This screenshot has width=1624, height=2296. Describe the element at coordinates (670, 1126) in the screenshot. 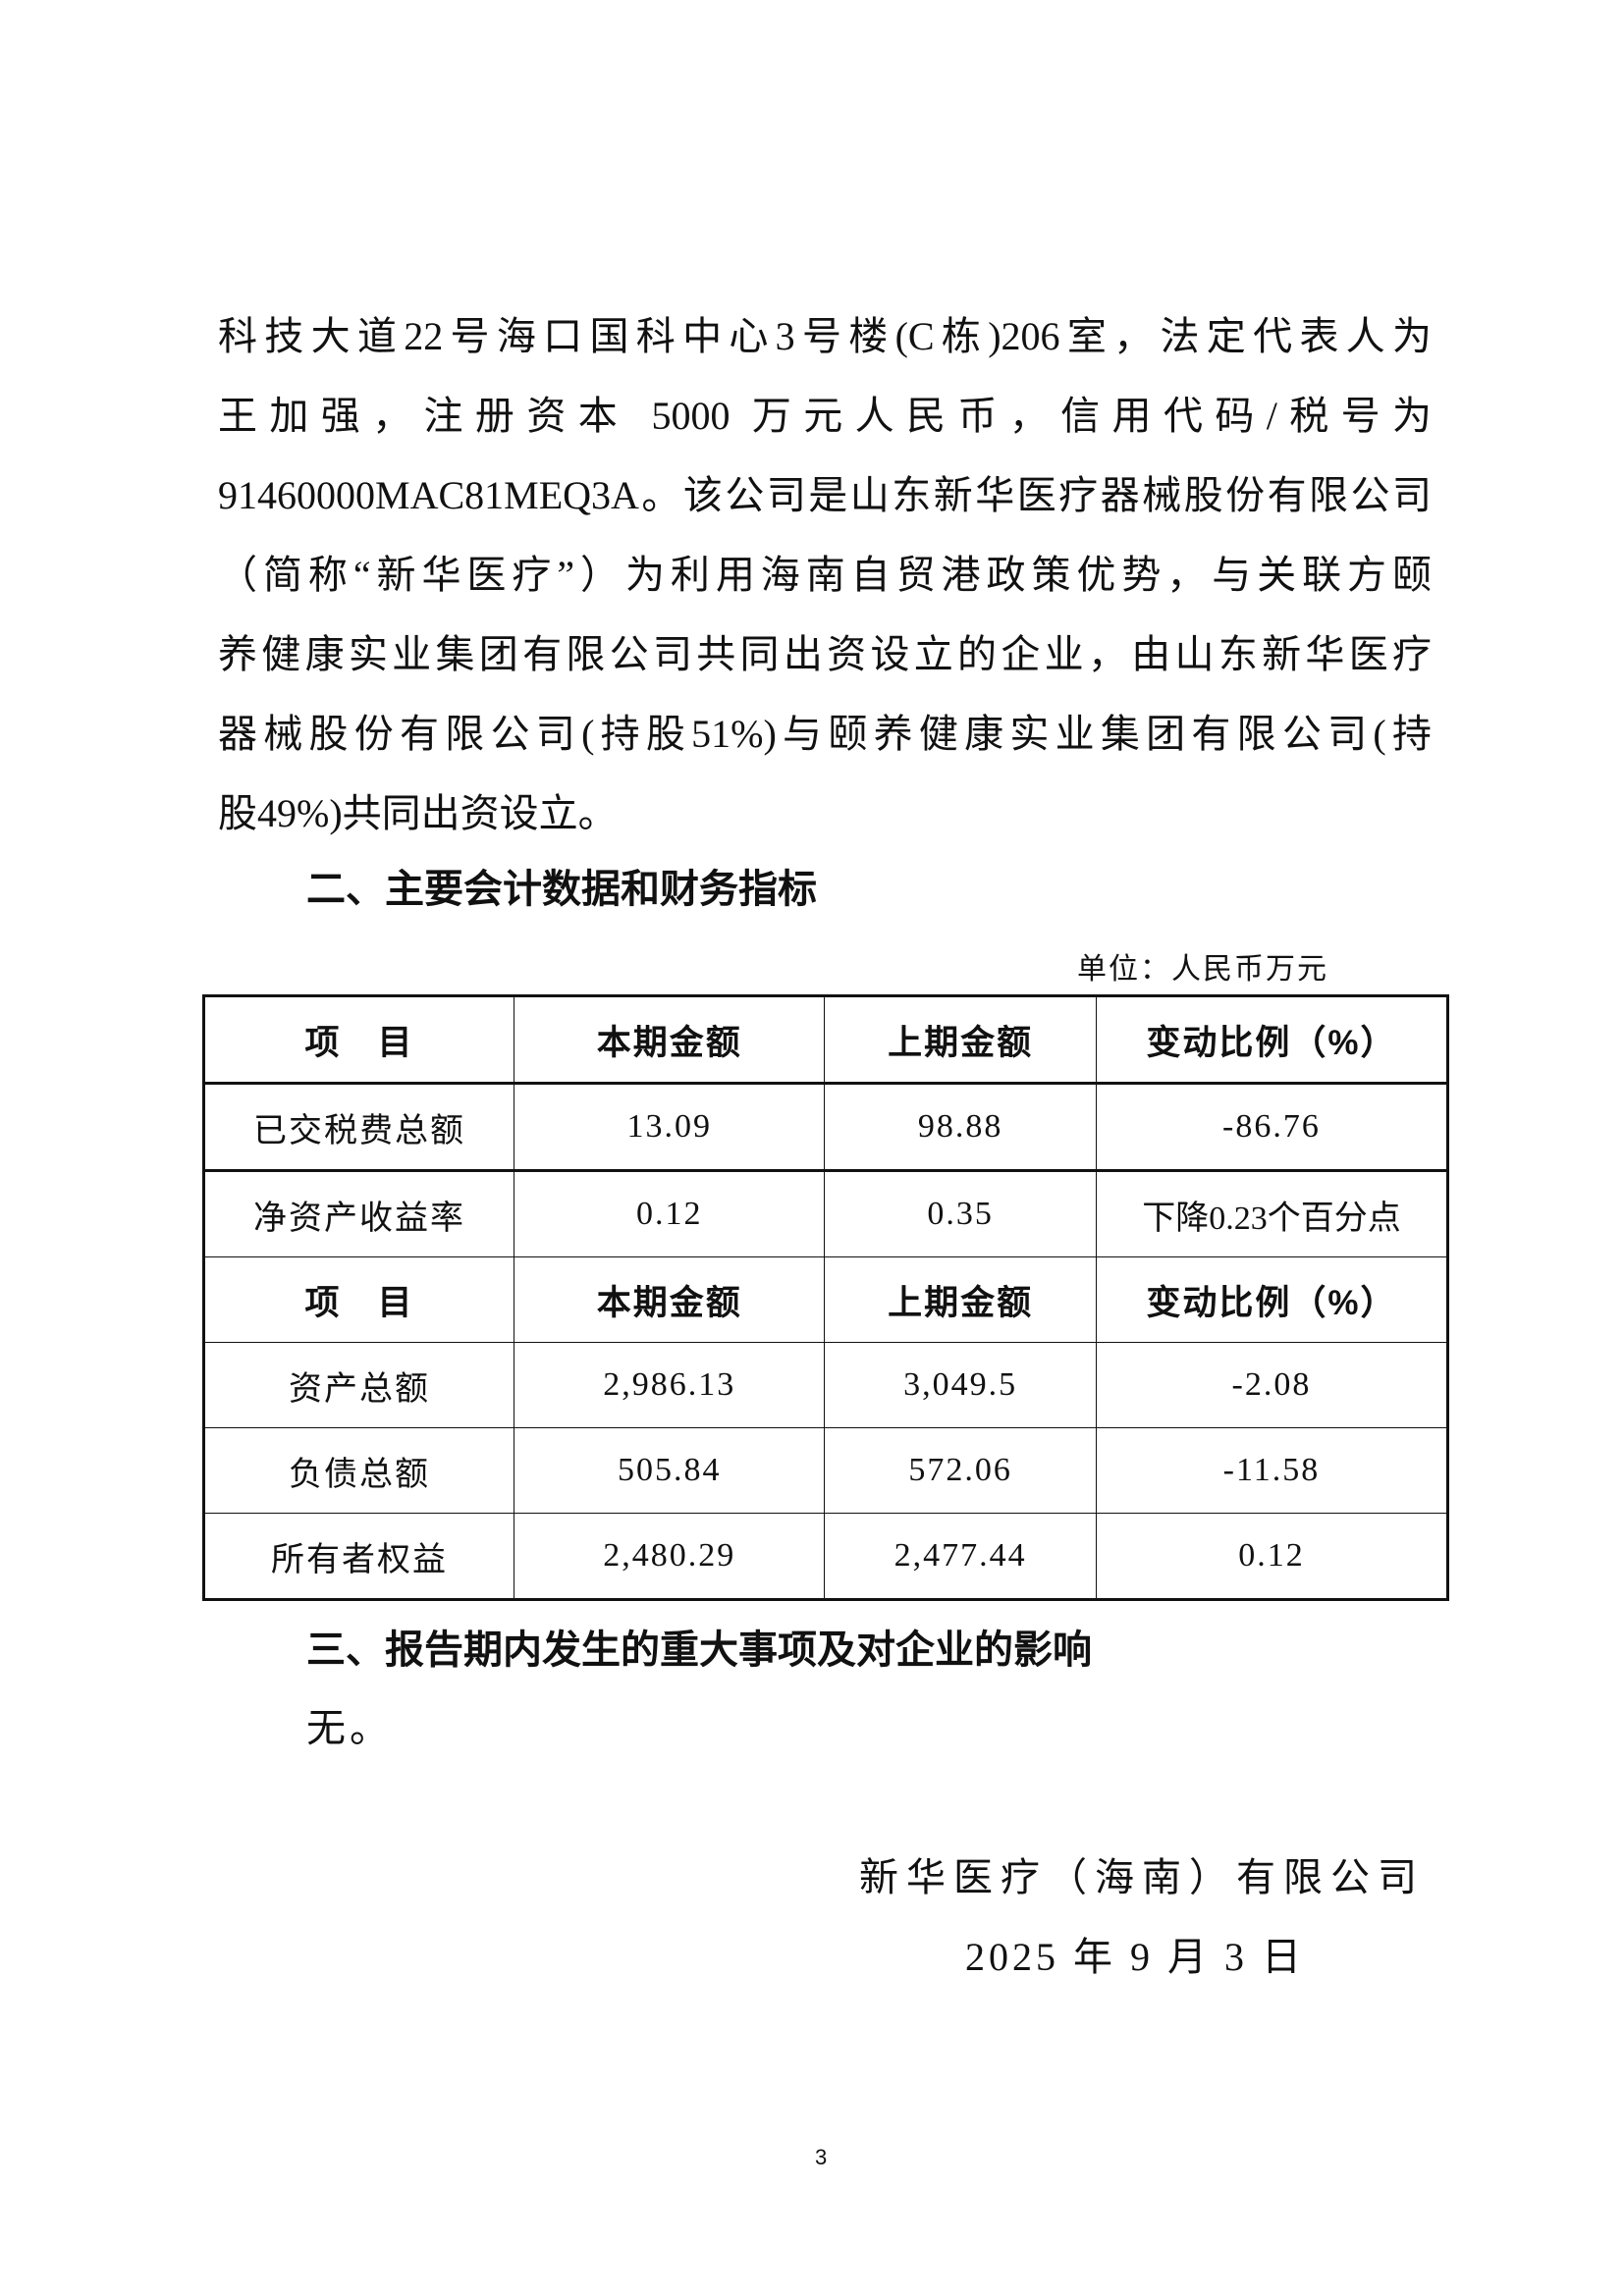

I see `table-cell: 13.09` at that location.